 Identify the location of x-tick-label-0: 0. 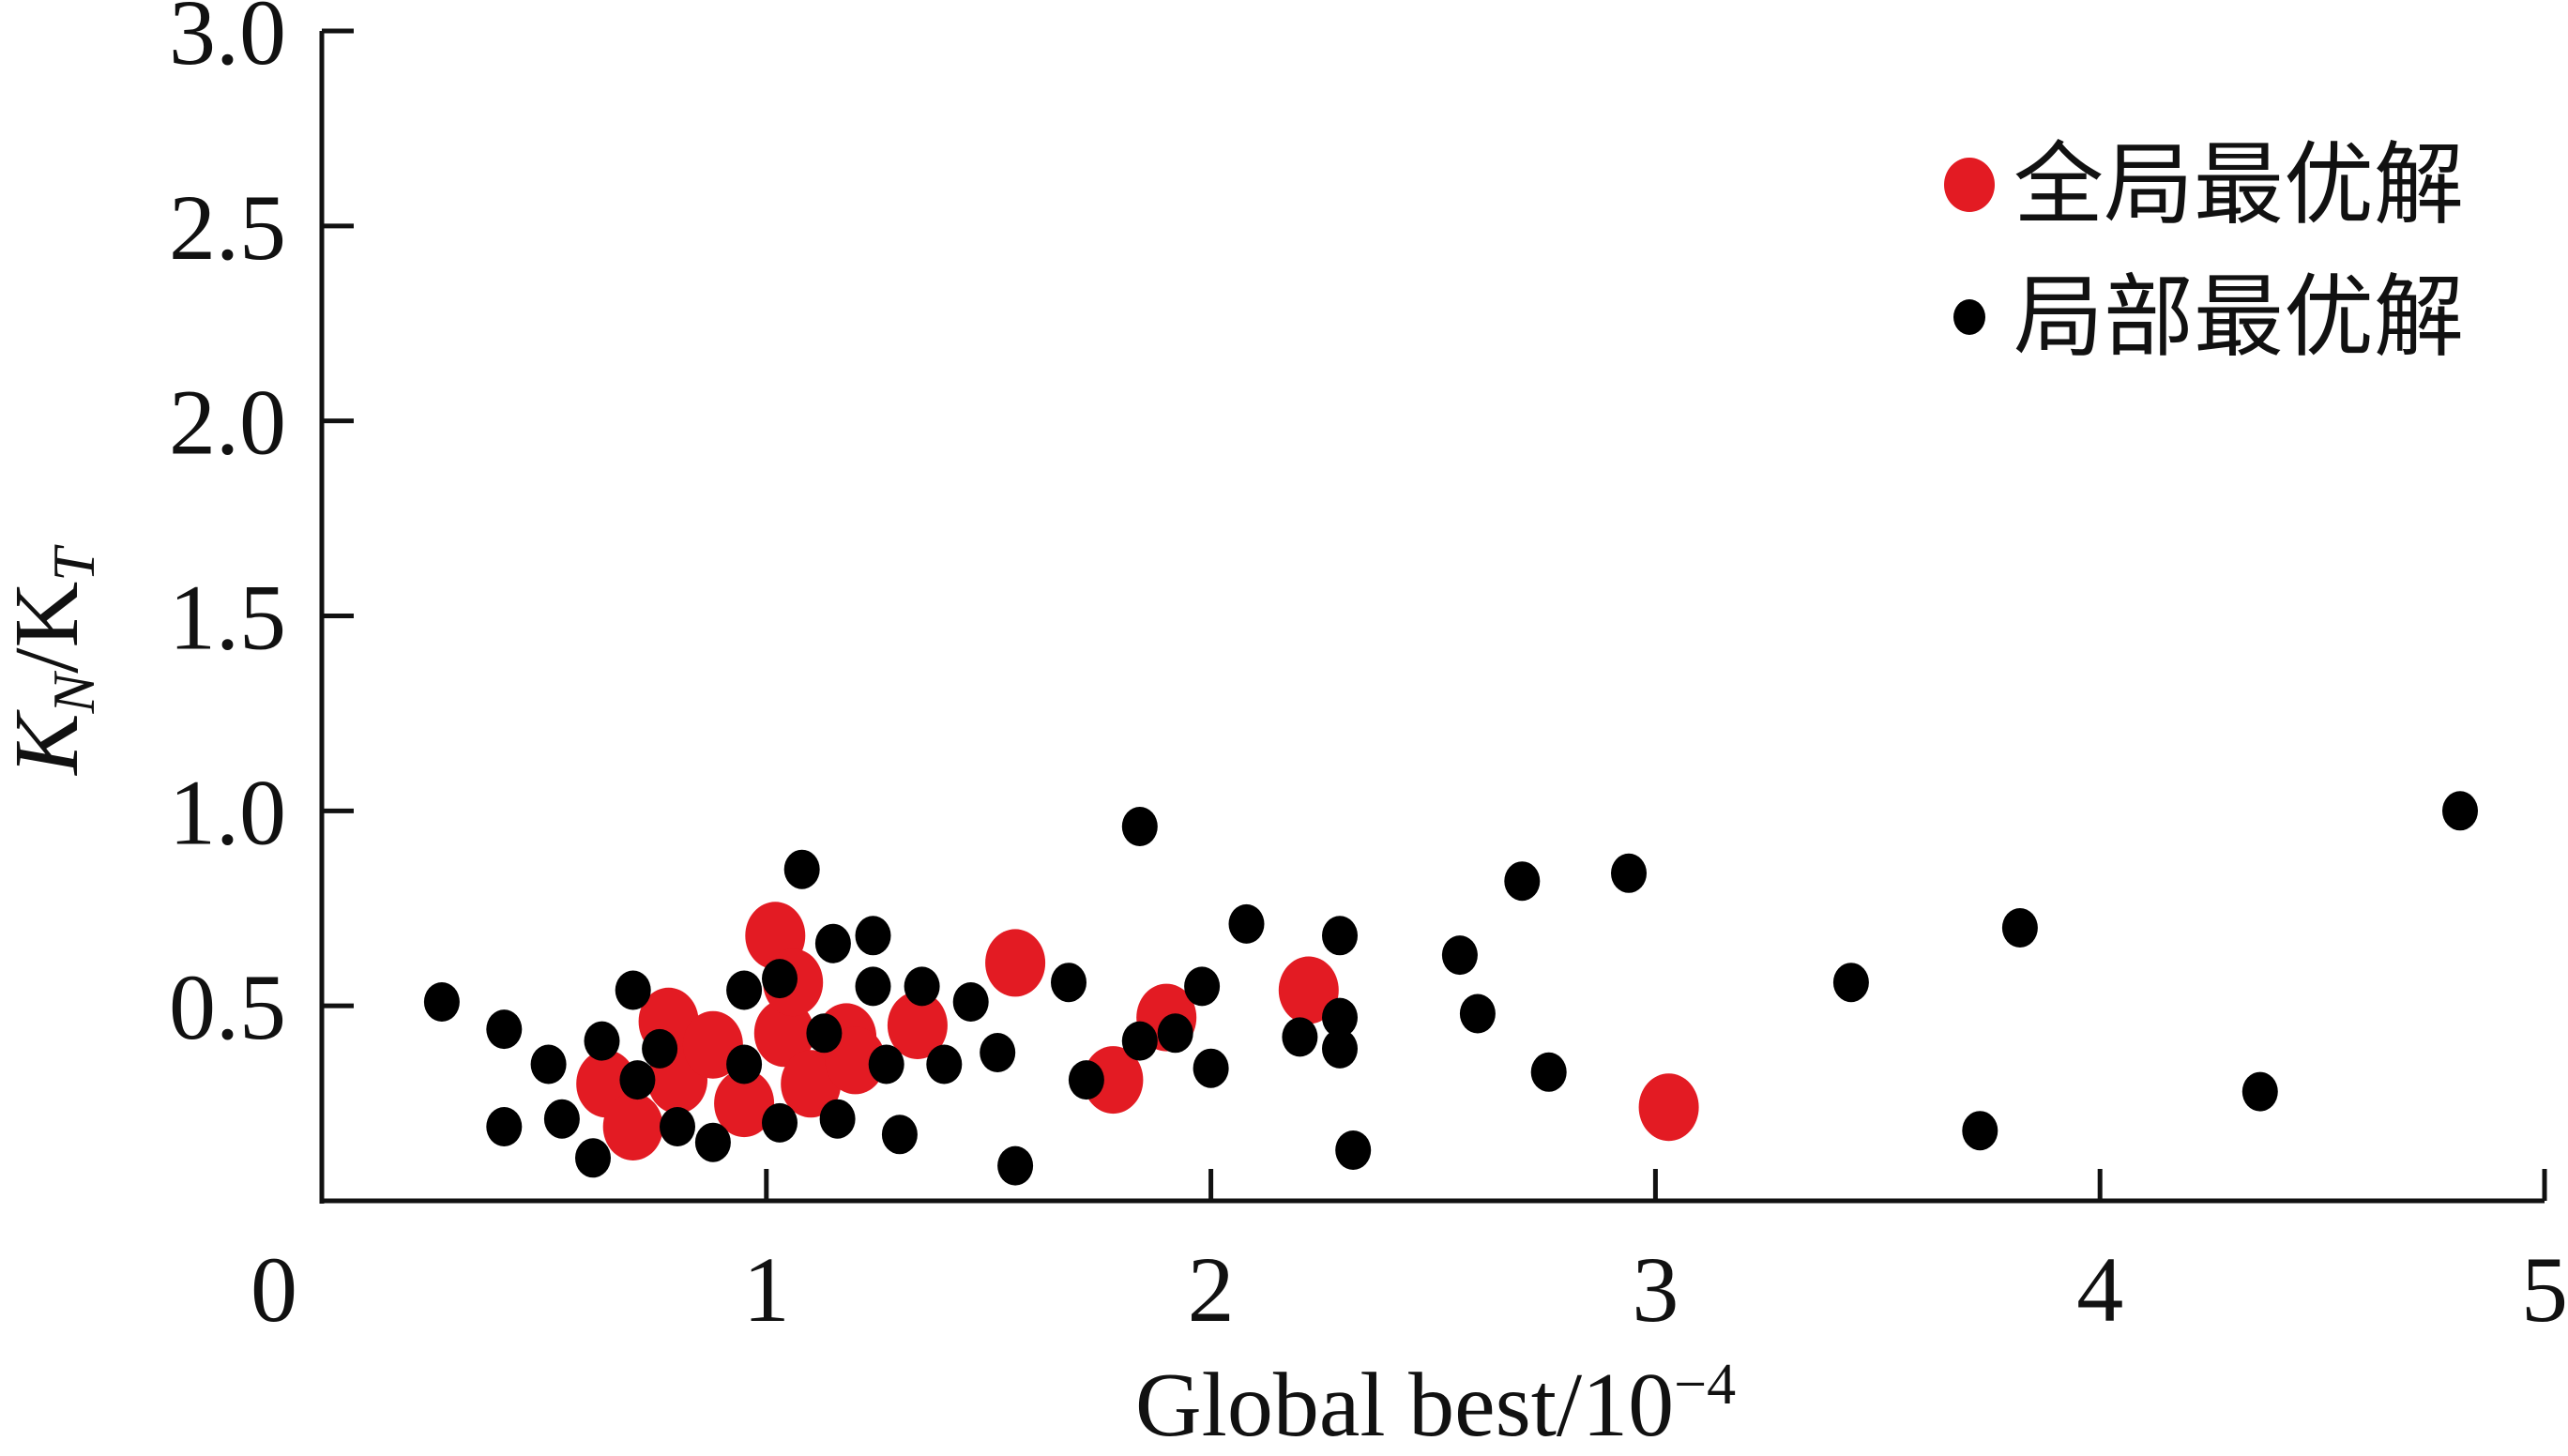
(274, 1289).